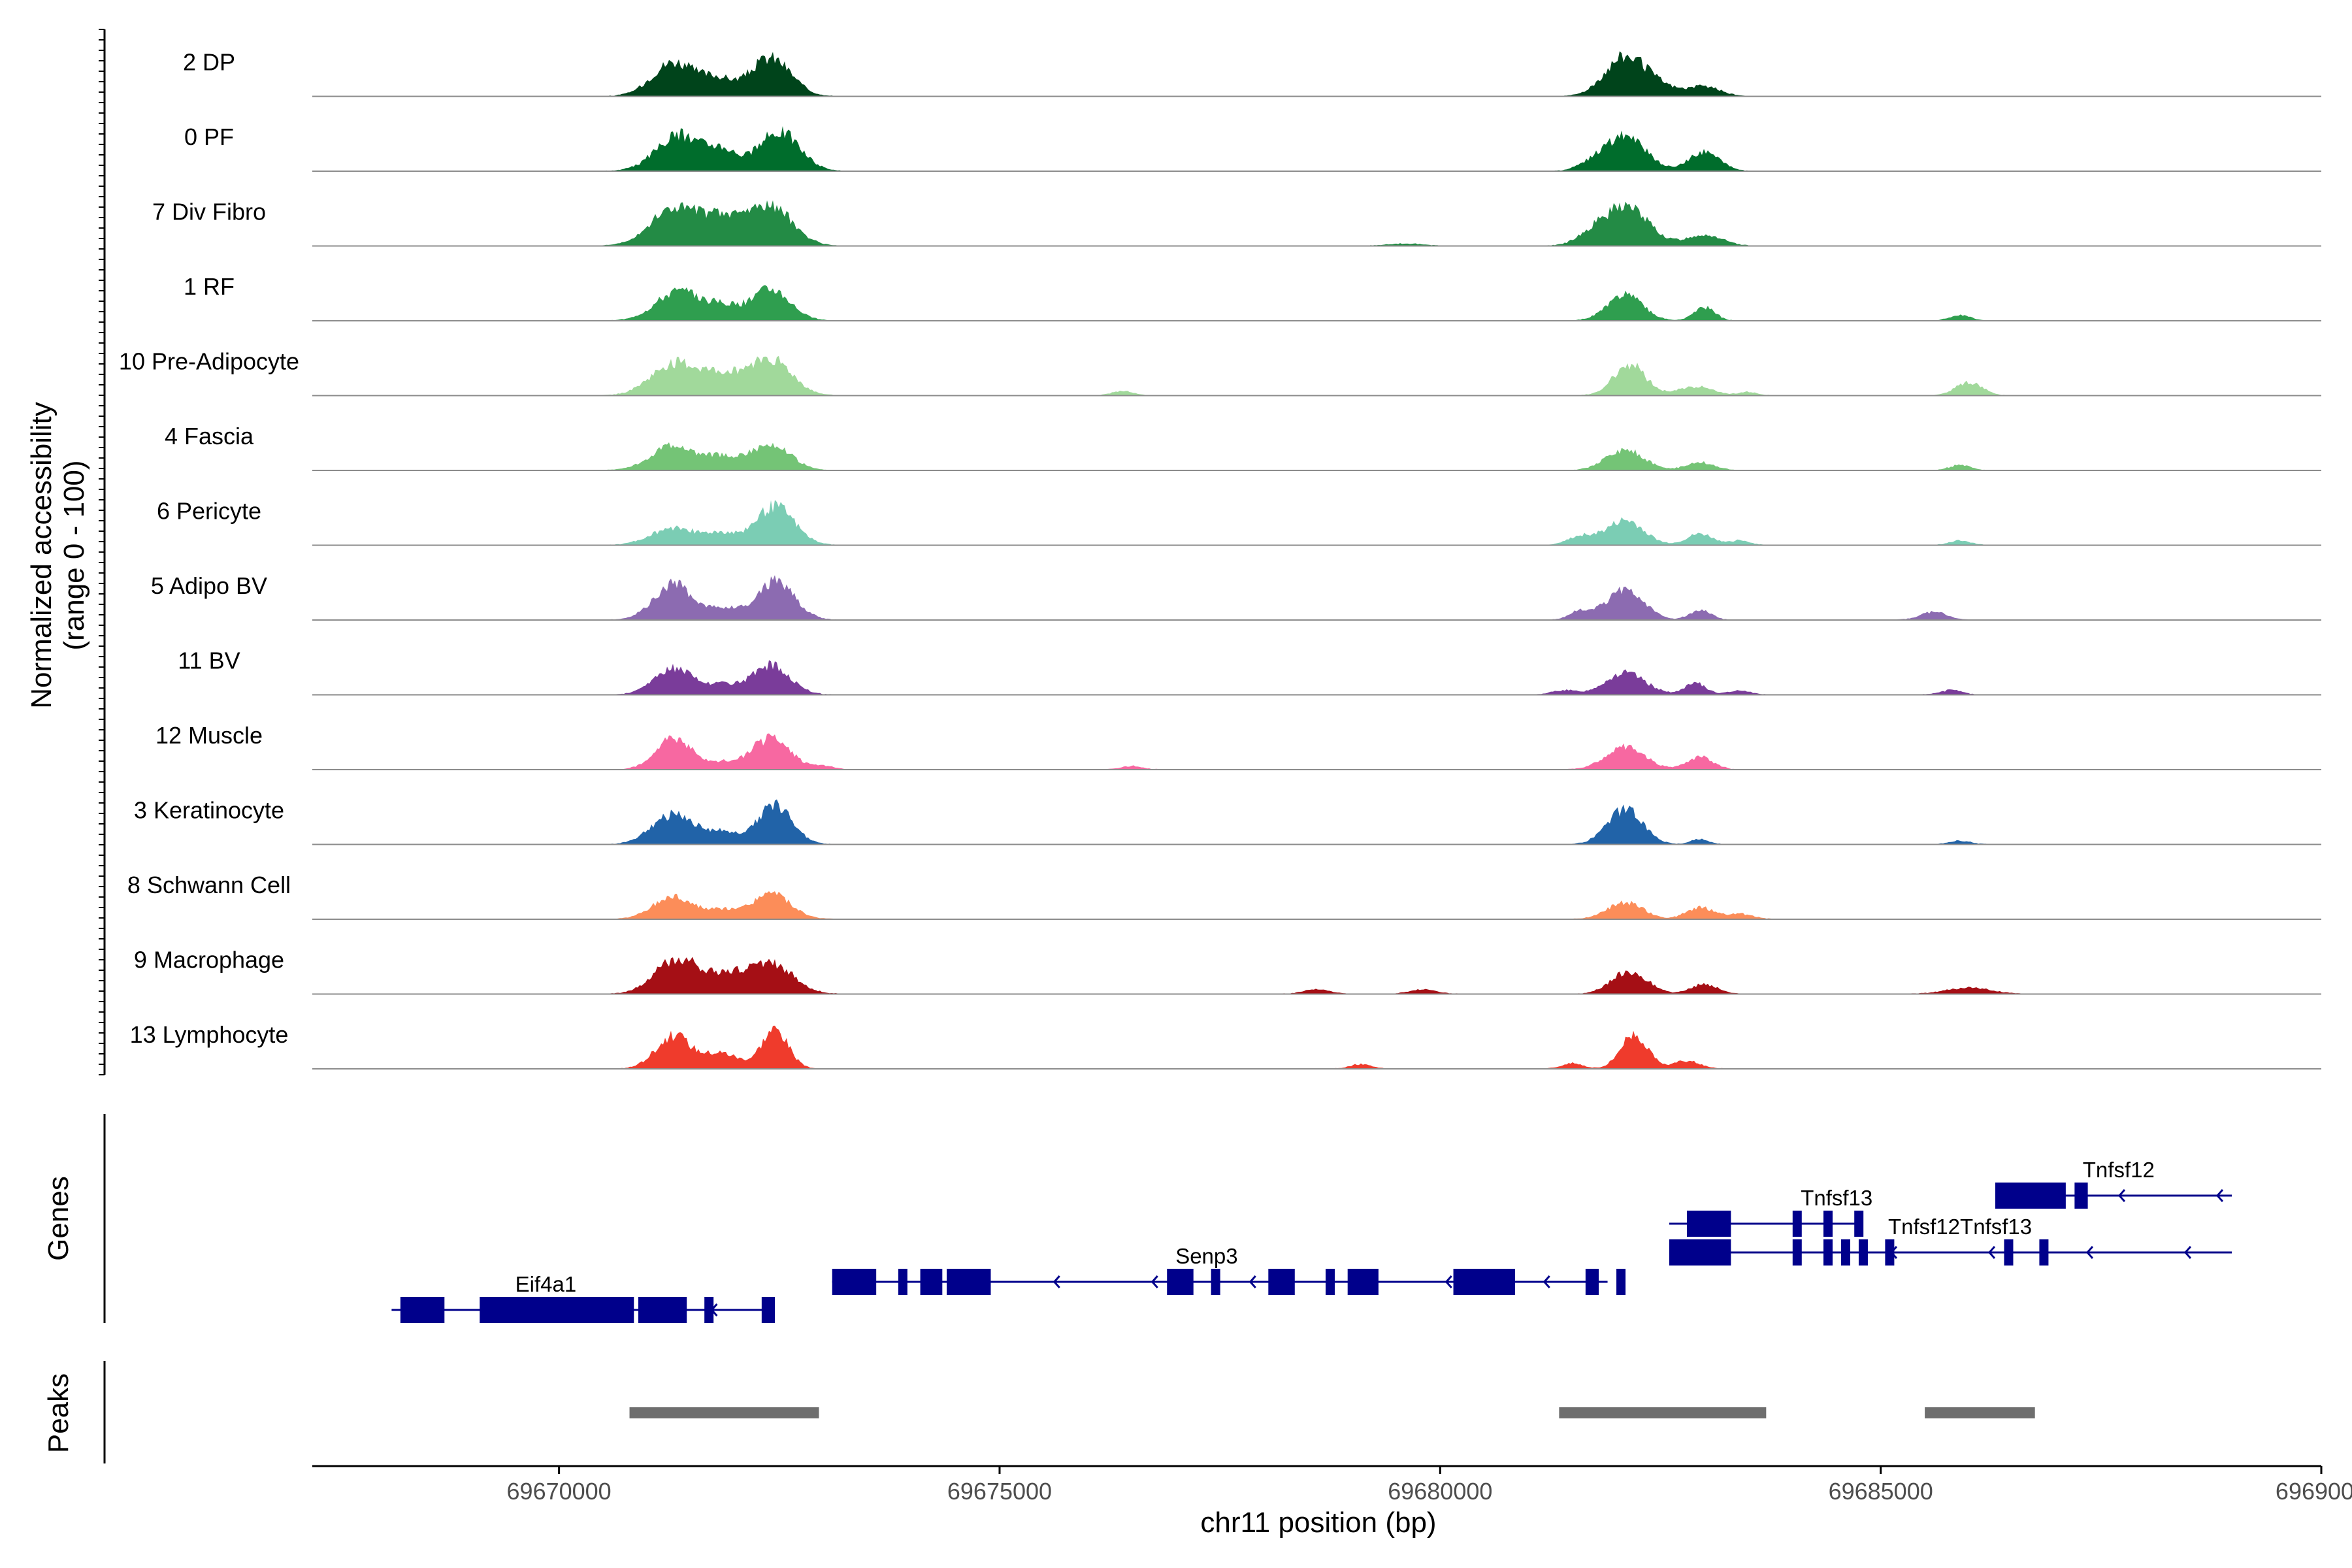  What do you see at coordinates (999, 1491) in the screenshot?
I see `x-tick-label: 69675000` at bounding box center [999, 1491].